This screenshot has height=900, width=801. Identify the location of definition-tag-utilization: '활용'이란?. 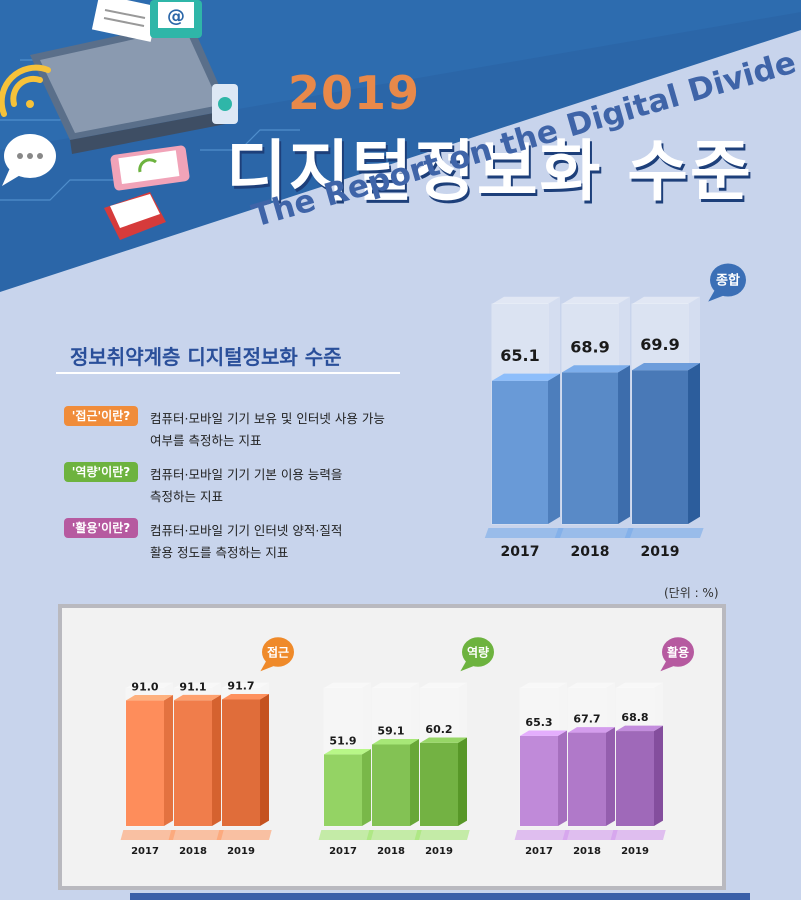
(101, 528).